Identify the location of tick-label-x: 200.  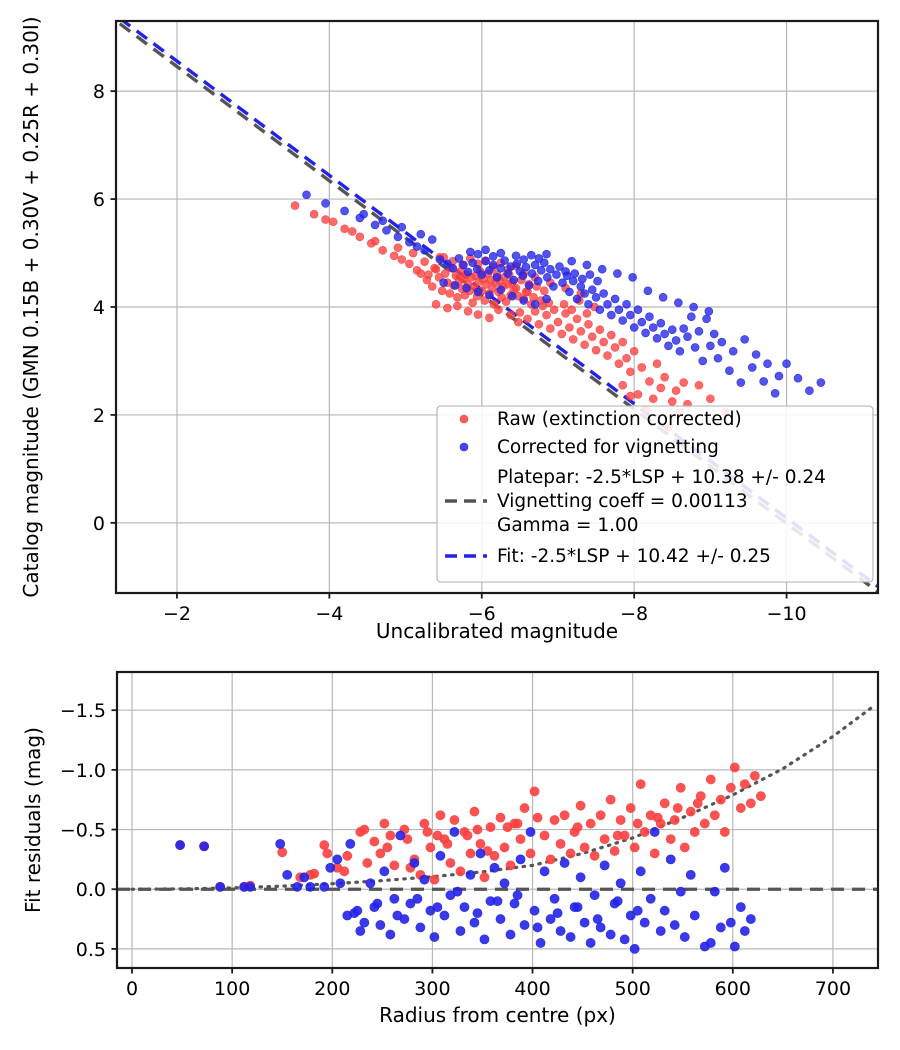
(332, 989).